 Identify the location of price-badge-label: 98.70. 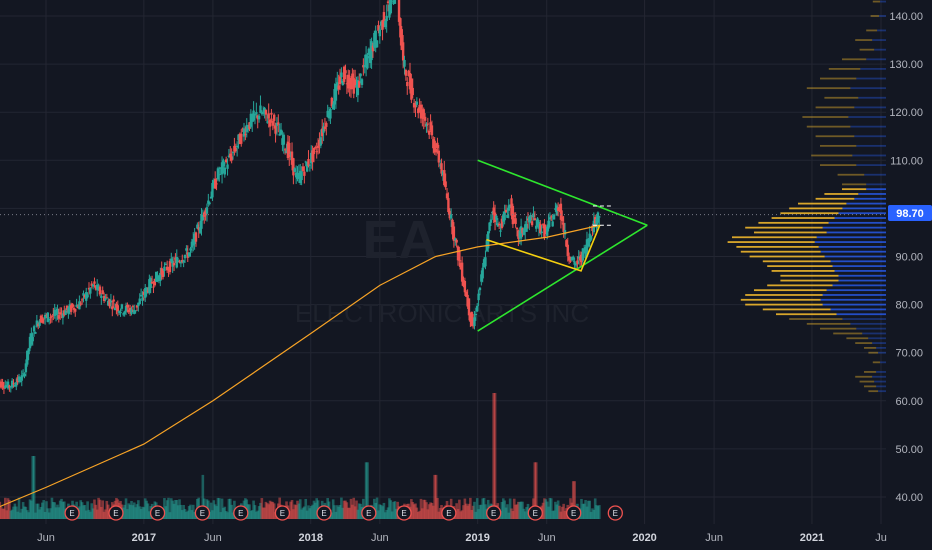
(910, 214).